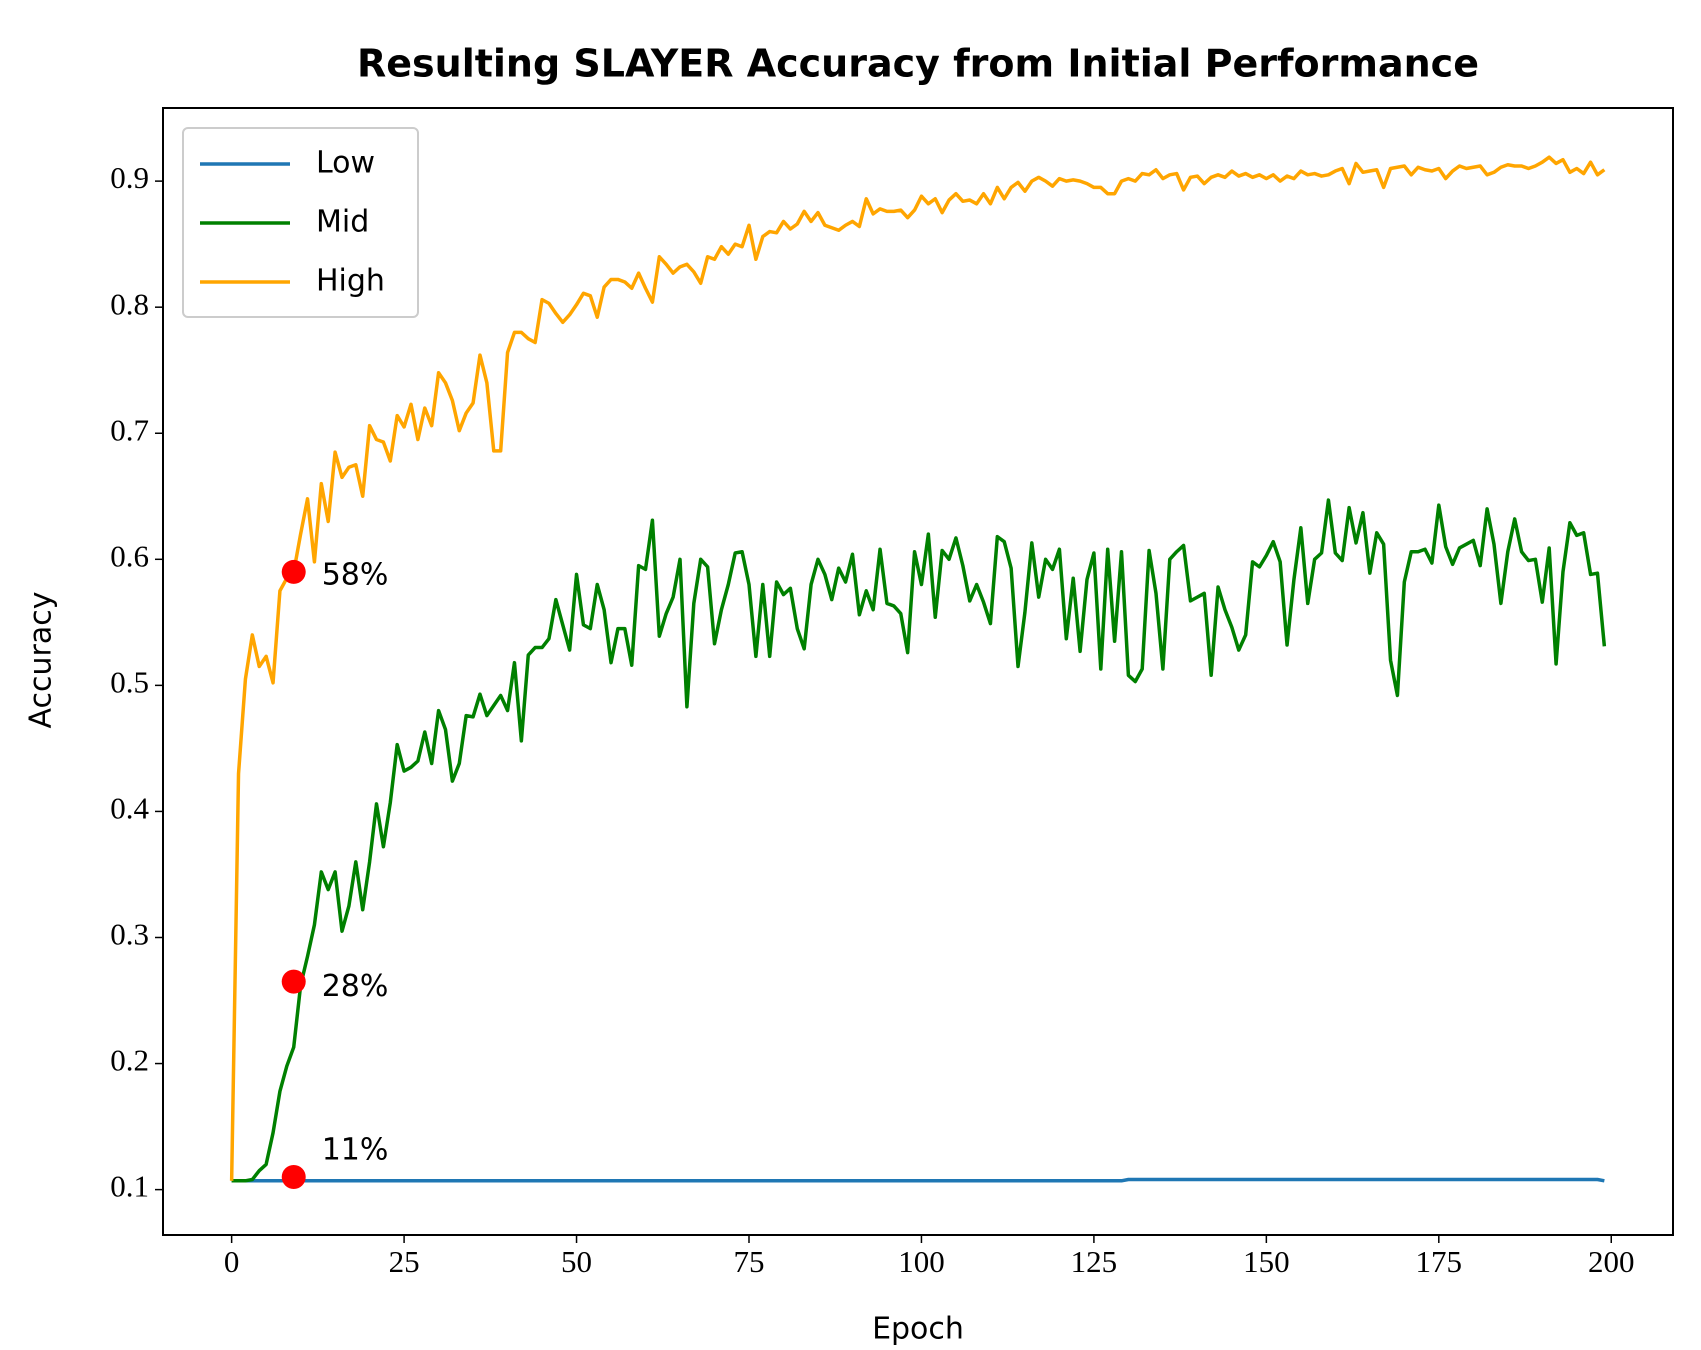  What do you see at coordinates (129, 1186) in the screenshot?
I see `y-tick-label: 0.1` at bounding box center [129, 1186].